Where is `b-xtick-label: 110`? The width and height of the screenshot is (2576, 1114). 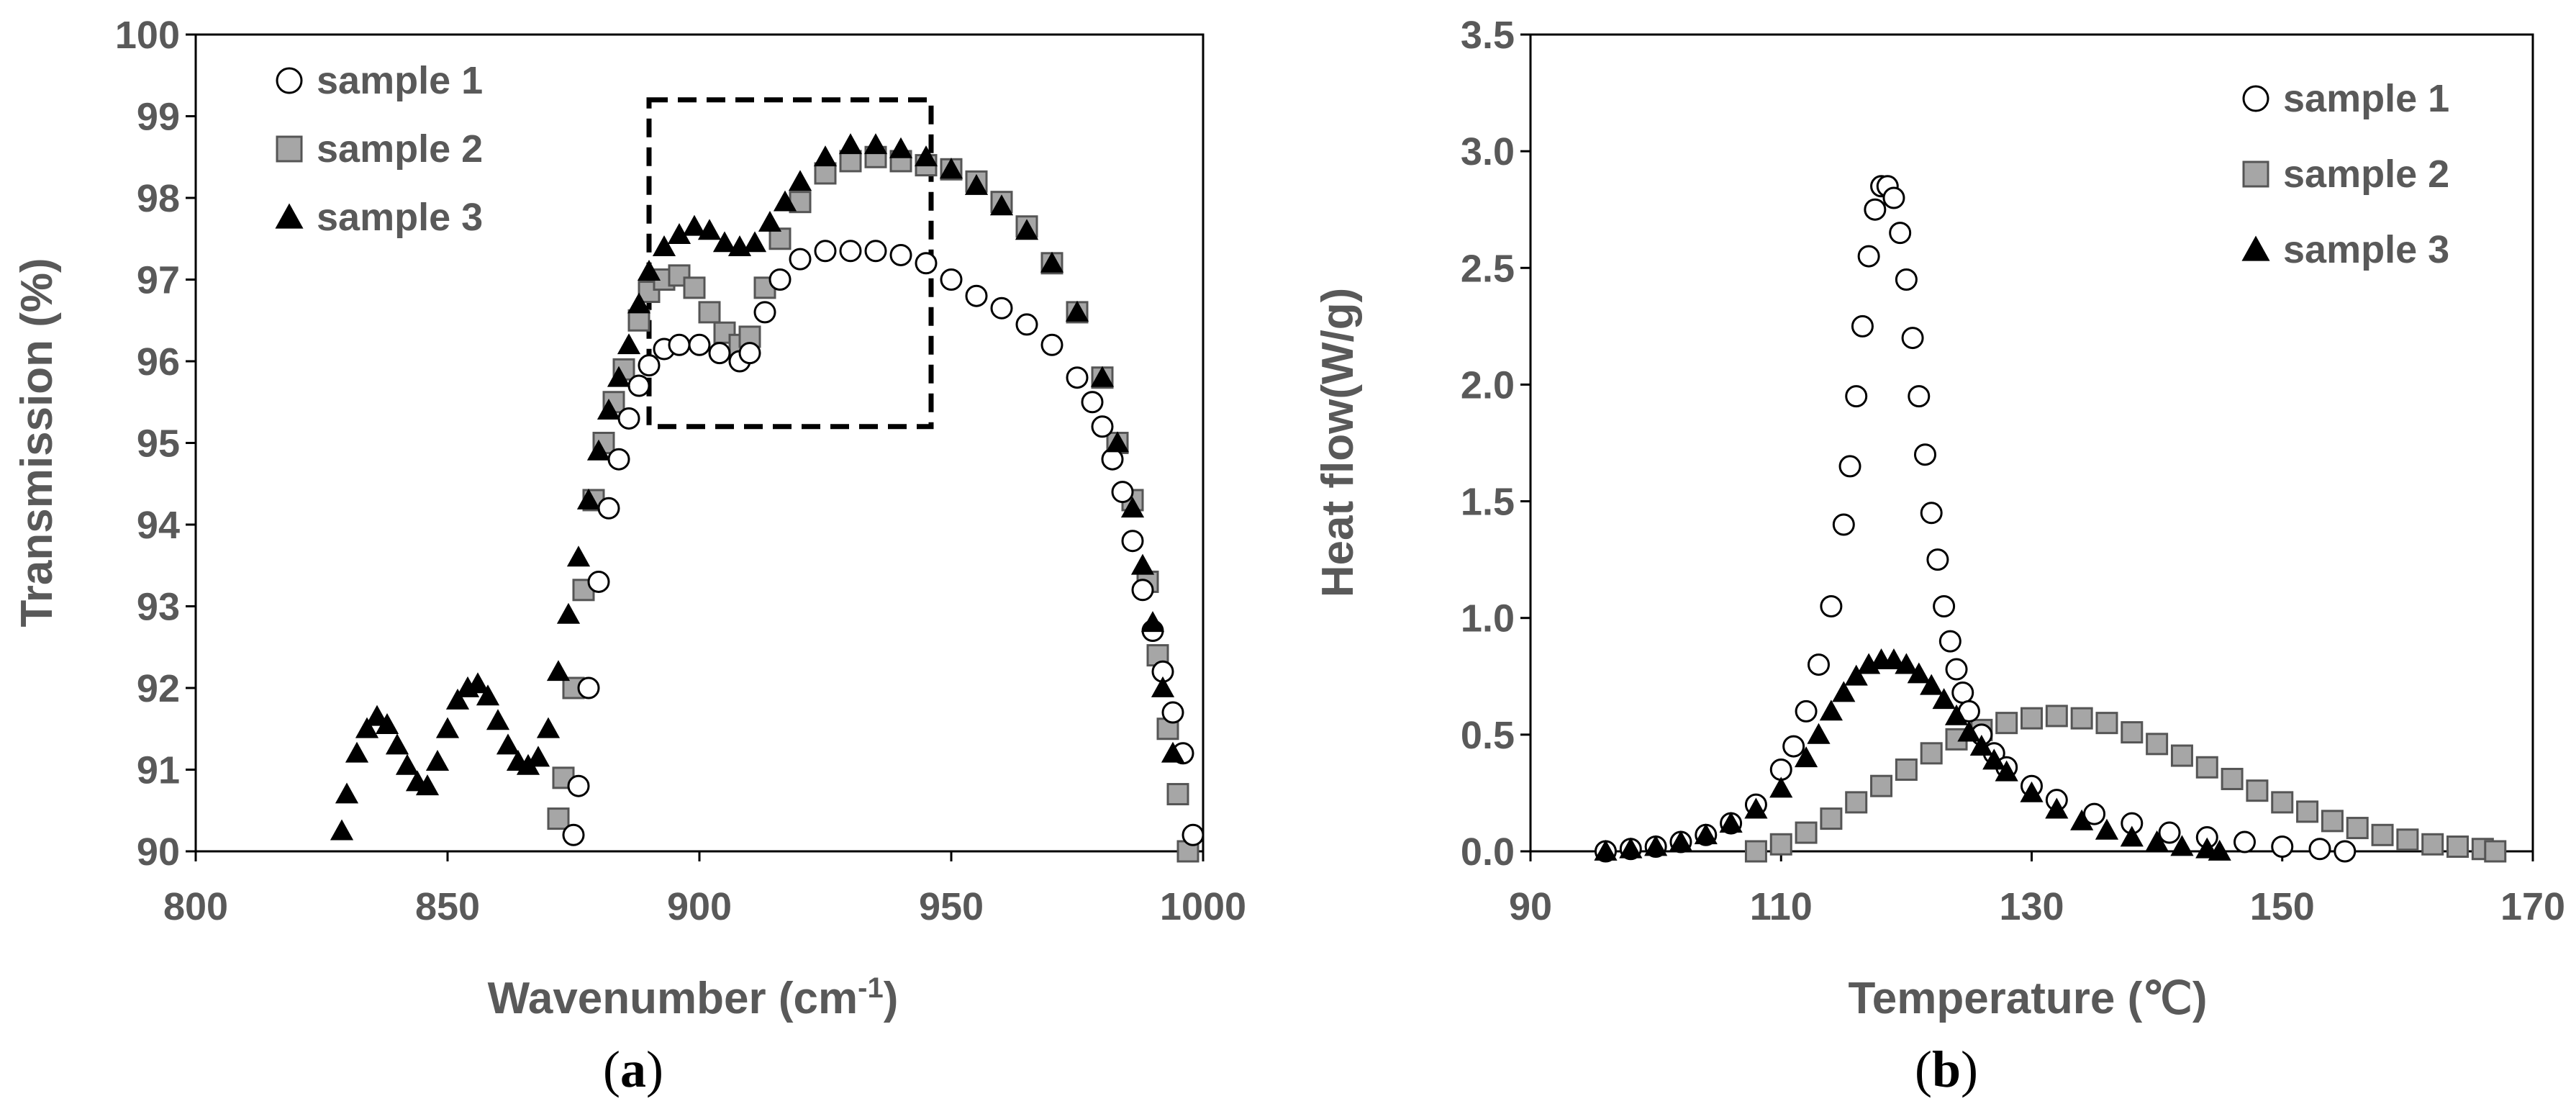
b-xtick-label: 110 is located at coordinates (1782, 906).